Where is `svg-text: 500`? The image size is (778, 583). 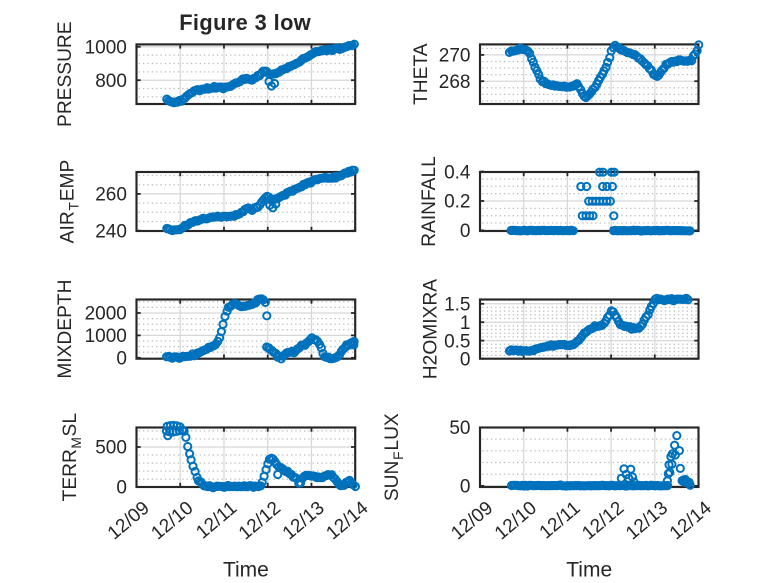 svg-text: 500 is located at coordinates (111, 448).